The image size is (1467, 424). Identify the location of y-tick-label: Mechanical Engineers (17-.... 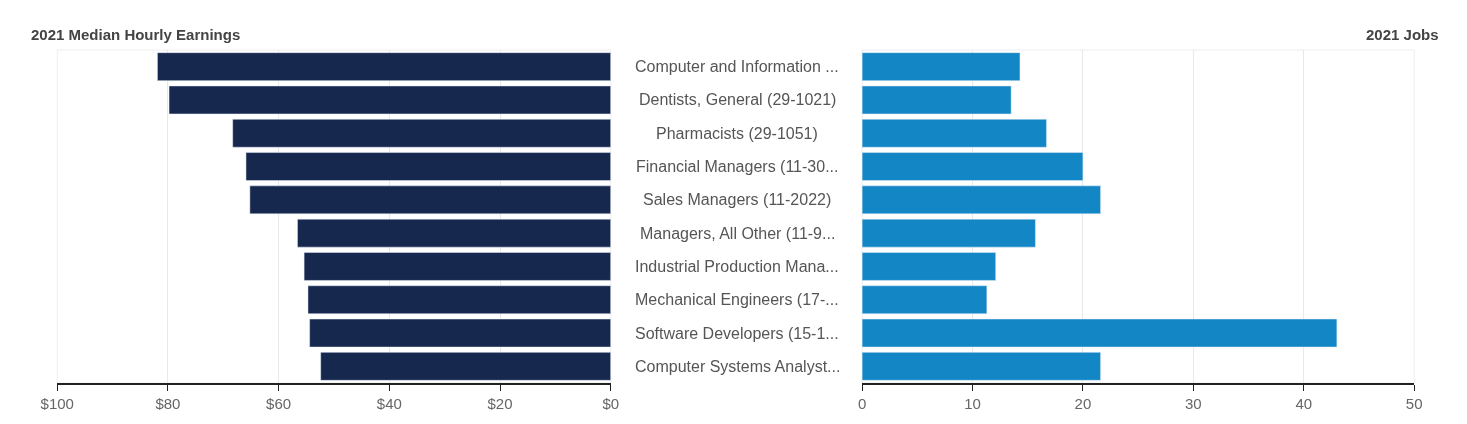
(737, 299).